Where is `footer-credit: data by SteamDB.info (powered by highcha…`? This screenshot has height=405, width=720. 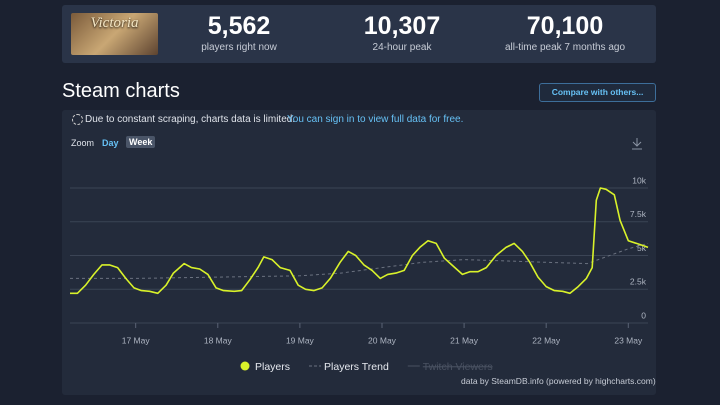
footer-credit: data by SteamDB.info (powered by highcha… is located at coordinates (558, 381).